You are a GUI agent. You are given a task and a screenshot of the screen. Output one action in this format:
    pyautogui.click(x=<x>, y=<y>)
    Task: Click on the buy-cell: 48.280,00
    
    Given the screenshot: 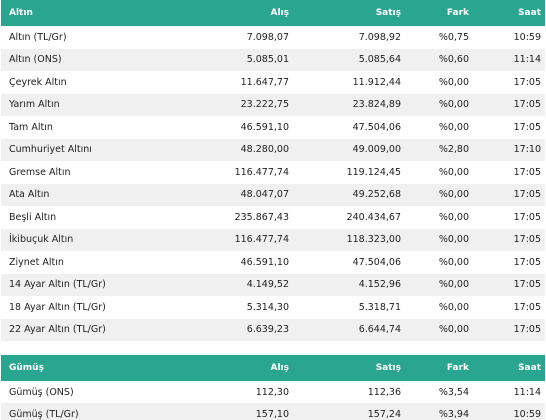 What is the action you would take?
    pyautogui.click(x=241, y=149)
    